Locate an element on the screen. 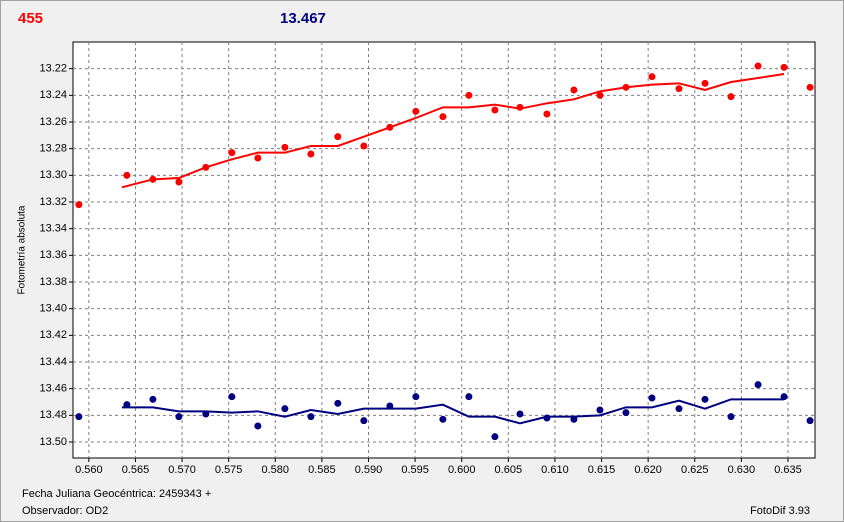 This screenshot has height=522, width=844. trend-line is located at coordinates (453, 411).